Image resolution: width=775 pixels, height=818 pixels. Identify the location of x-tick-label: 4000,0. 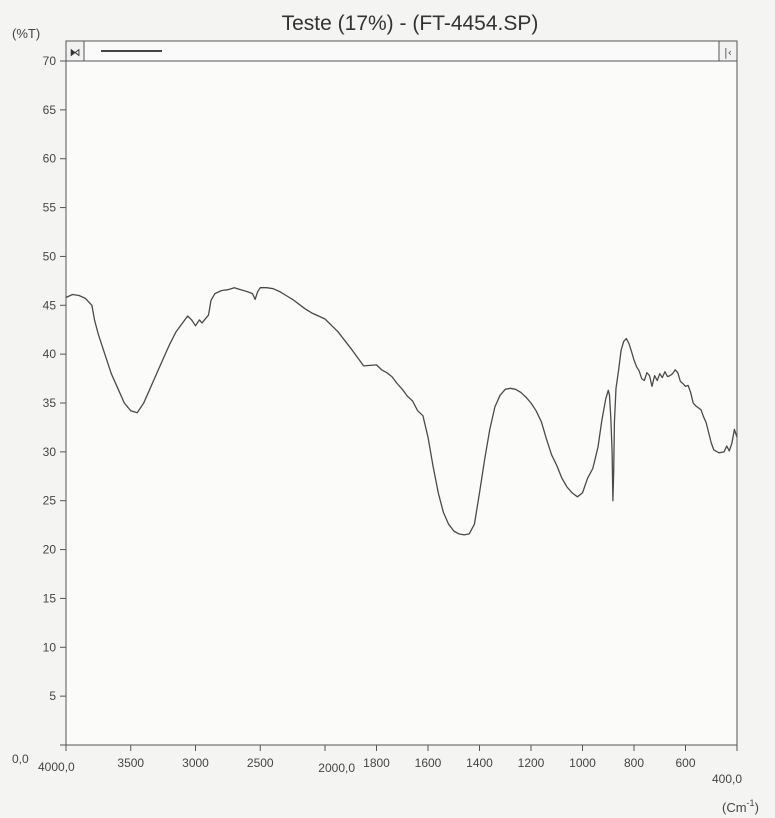
(56, 767).